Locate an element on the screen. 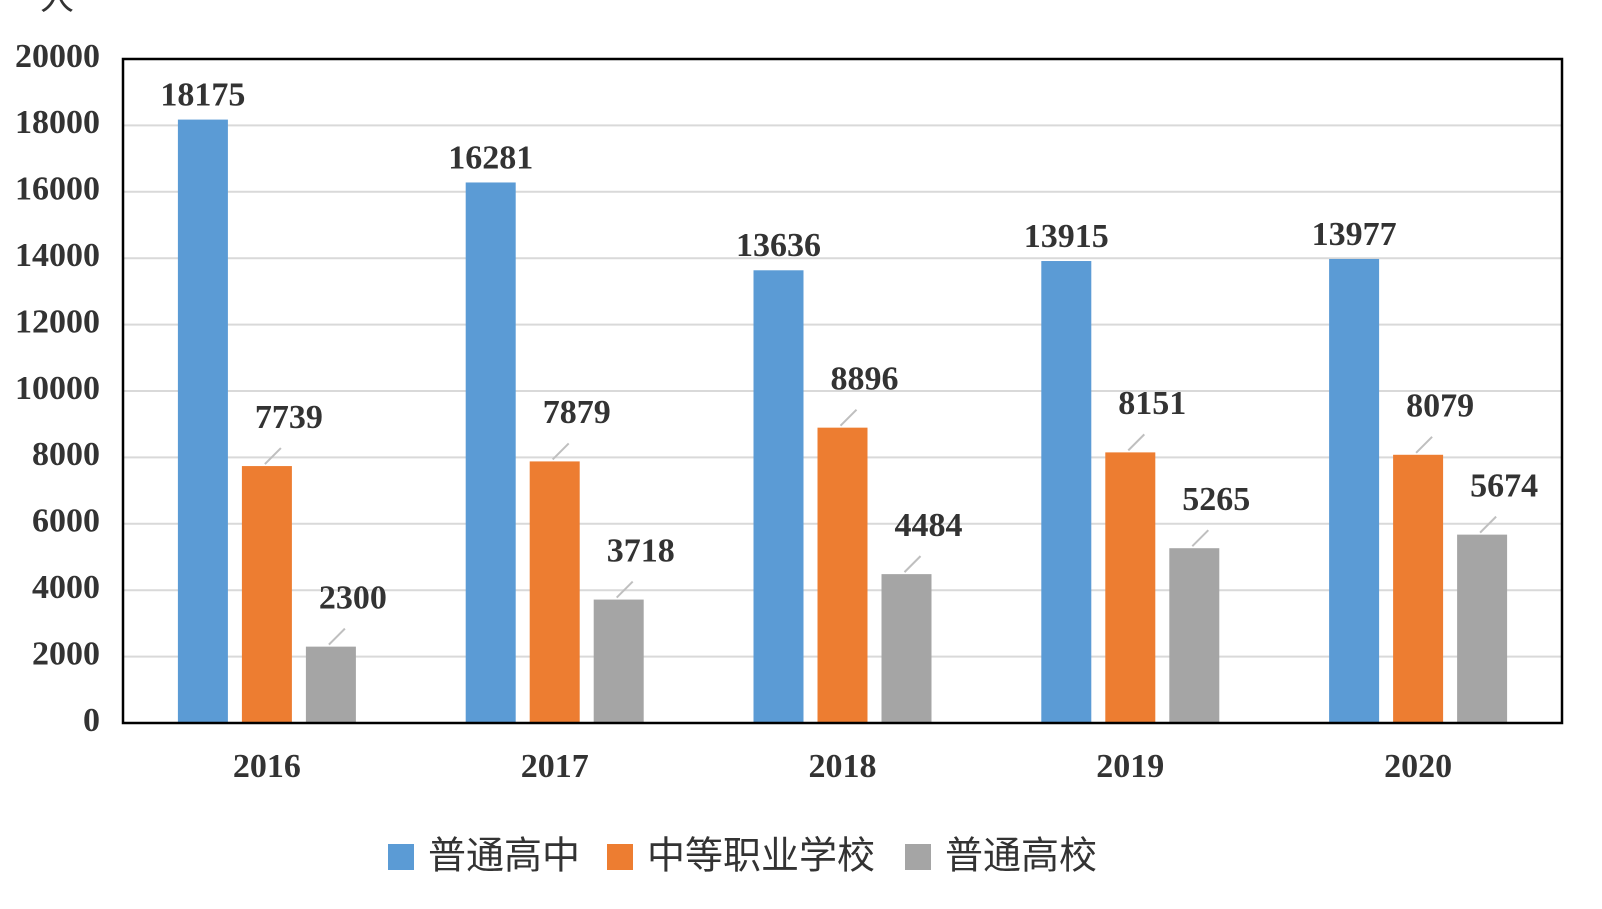  y-tick-label: 12000 is located at coordinates (57, 321).